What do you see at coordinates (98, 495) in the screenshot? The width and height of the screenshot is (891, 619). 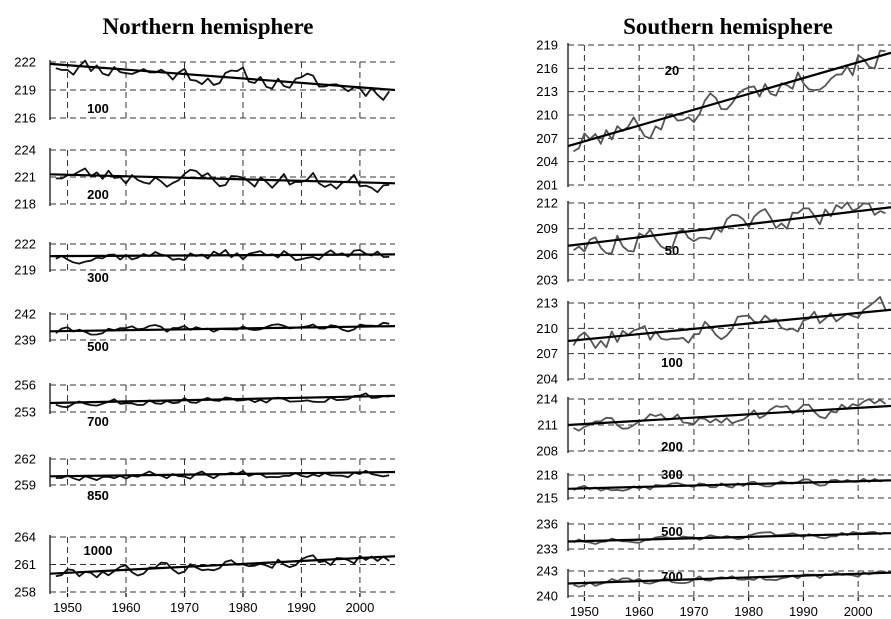 I see `pressure-level-label: 850` at bounding box center [98, 495].